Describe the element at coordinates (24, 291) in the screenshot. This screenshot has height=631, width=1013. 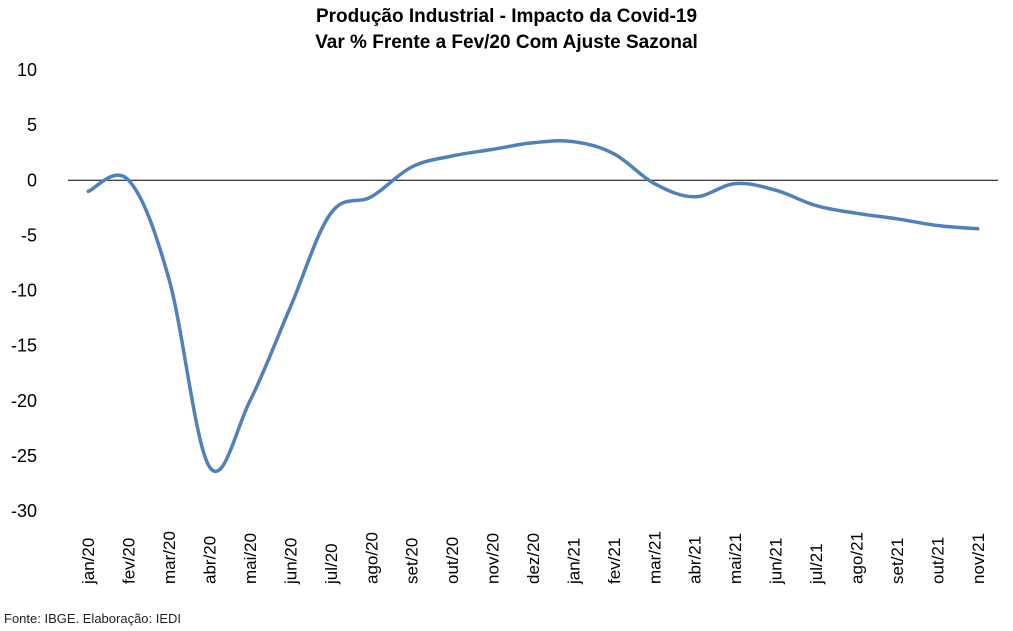
I see `y-tick-label: -10` at that location.